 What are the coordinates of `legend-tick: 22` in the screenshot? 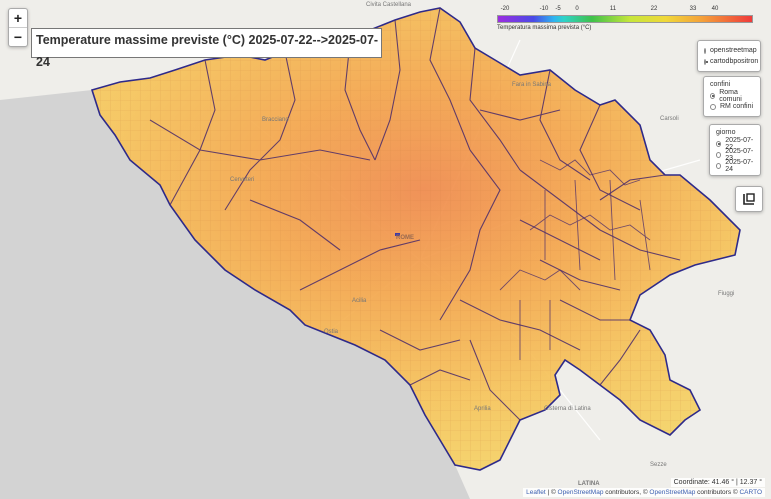 It's located at (654, 9).